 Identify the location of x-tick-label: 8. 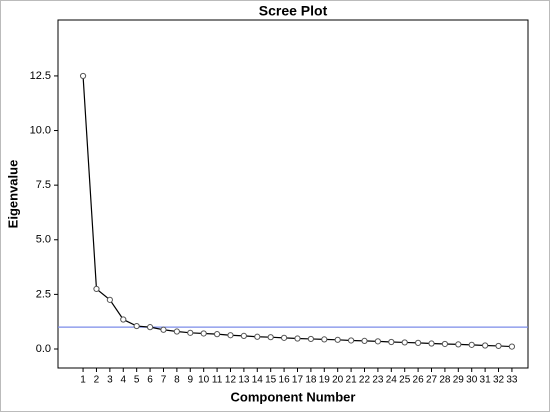
(177, 380).